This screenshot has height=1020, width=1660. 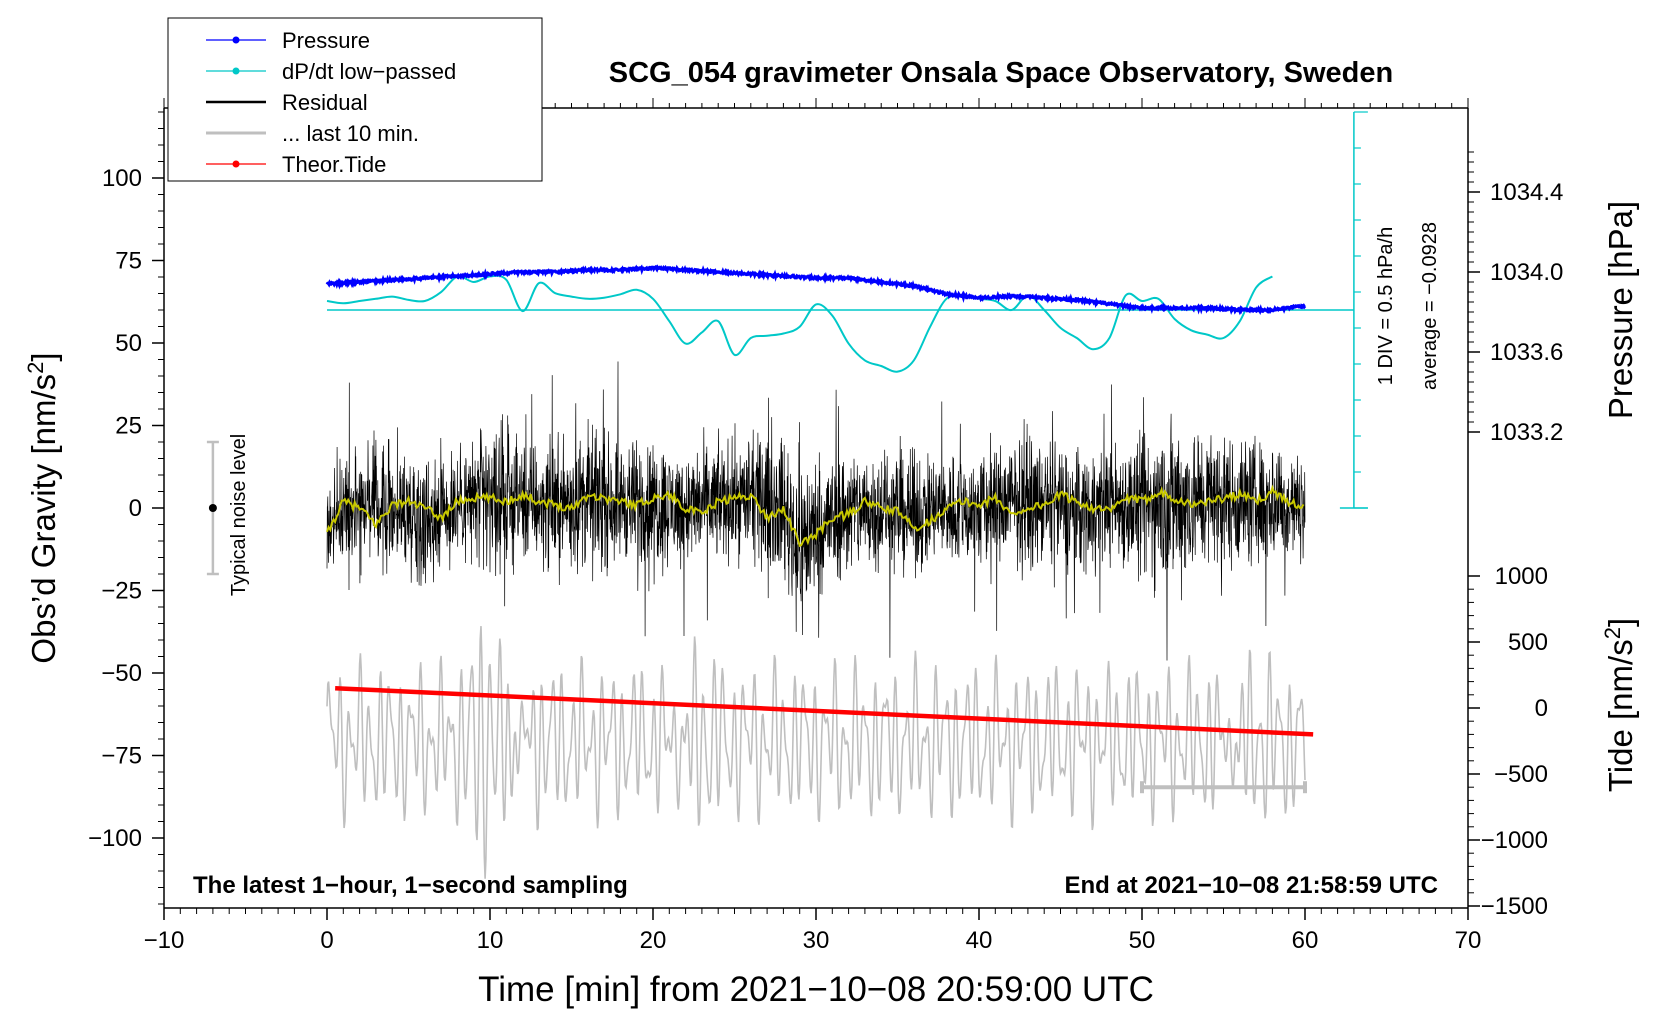 What do you see at coordinates (1251, 885) in the screenshot?
I see `footer-right-text: End at 2021−10−08 21:58:59 UTC` at bounding box center [1251, 885].